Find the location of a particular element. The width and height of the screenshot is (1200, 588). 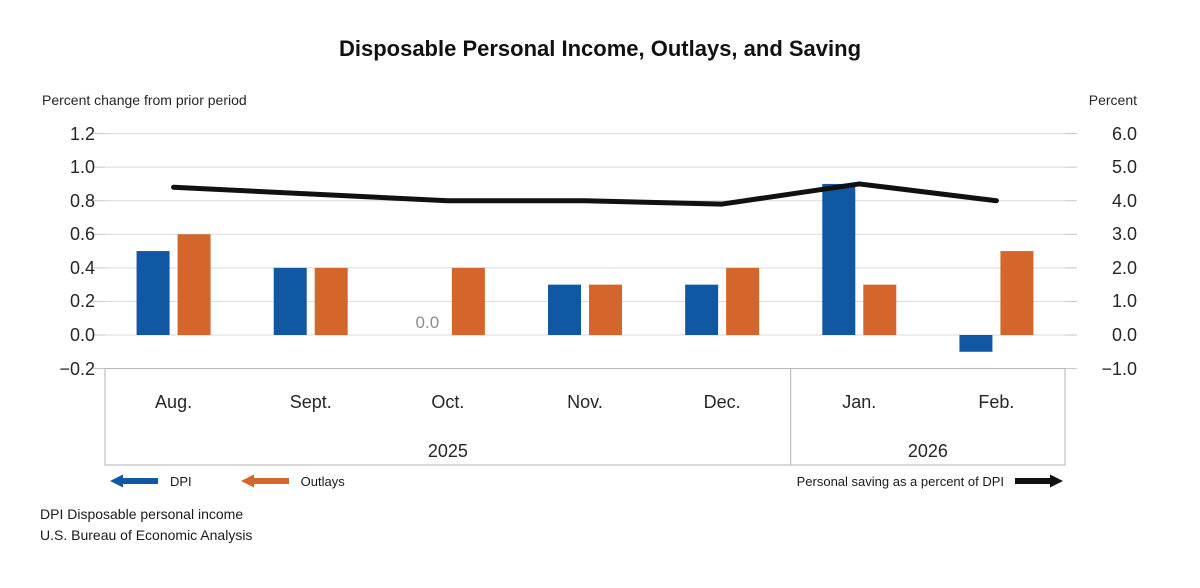

right-tick-label: 1.0 is located at coordinates (1124, 301).